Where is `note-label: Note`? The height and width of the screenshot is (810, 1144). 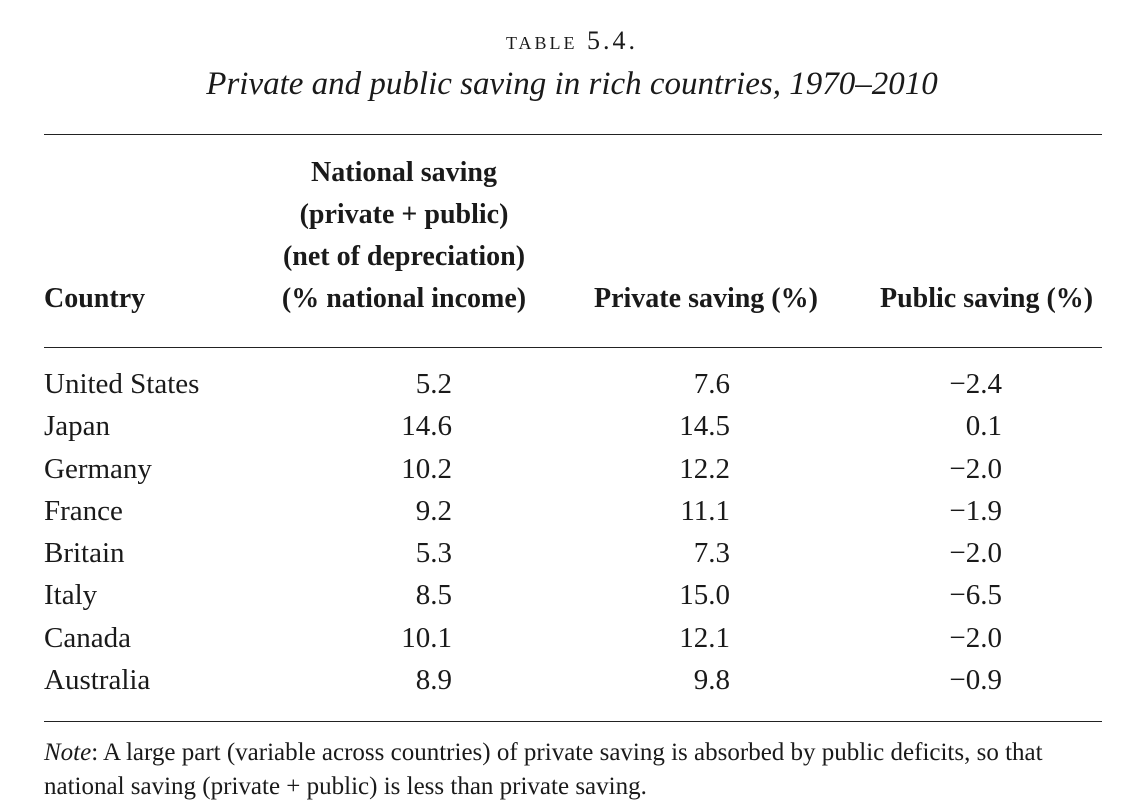
note-label: Note is located at coordinates (68, 752).